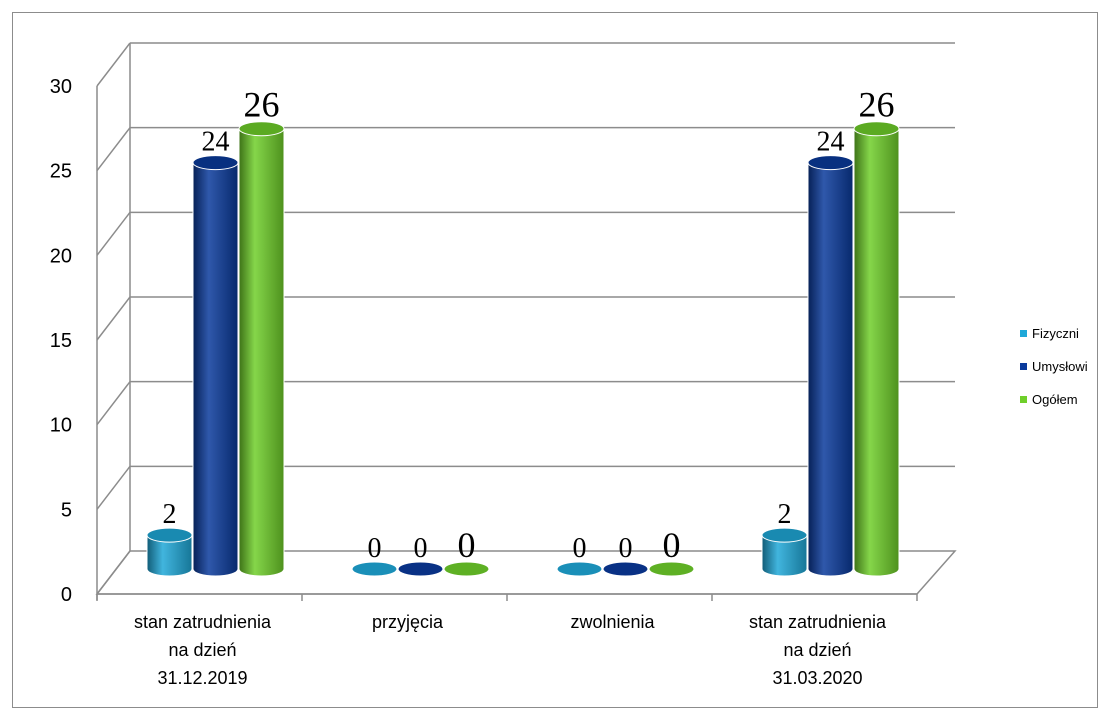 Image resolution: width=1112 pixels, height=718 pixels. What do you see at coordinates (408, 622) in the screenshot?
I see `category-label: przyjęcia` at bounding box center [408, 622].